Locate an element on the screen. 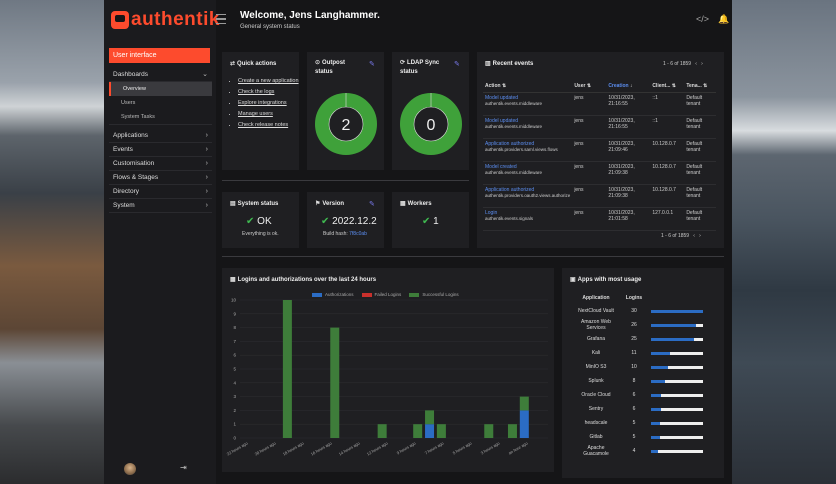  table-row: MinIO S3 10 is located at coordinates (642, 367).